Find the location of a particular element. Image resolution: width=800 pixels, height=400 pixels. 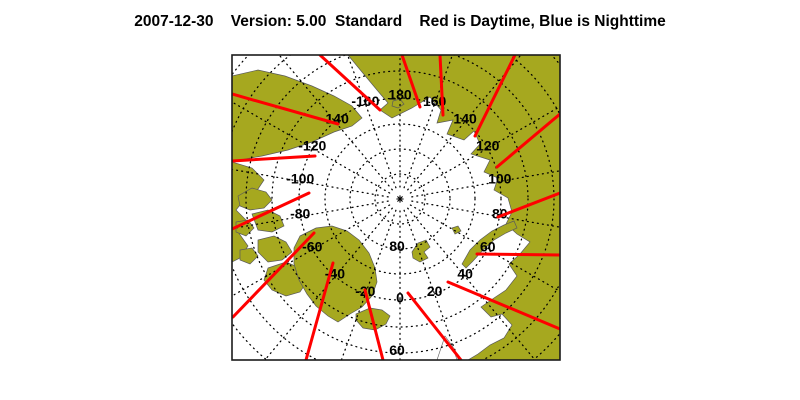

baltic-sea is located at coordinates (447, 347).